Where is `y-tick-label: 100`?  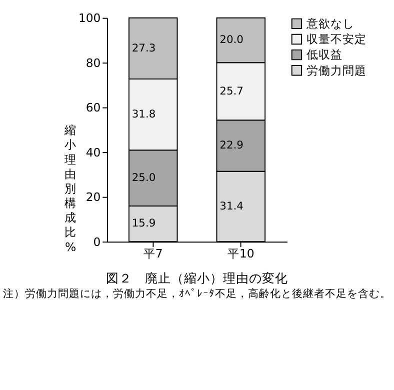
y-tick-label: 100 is located at coordinates (89, 18).